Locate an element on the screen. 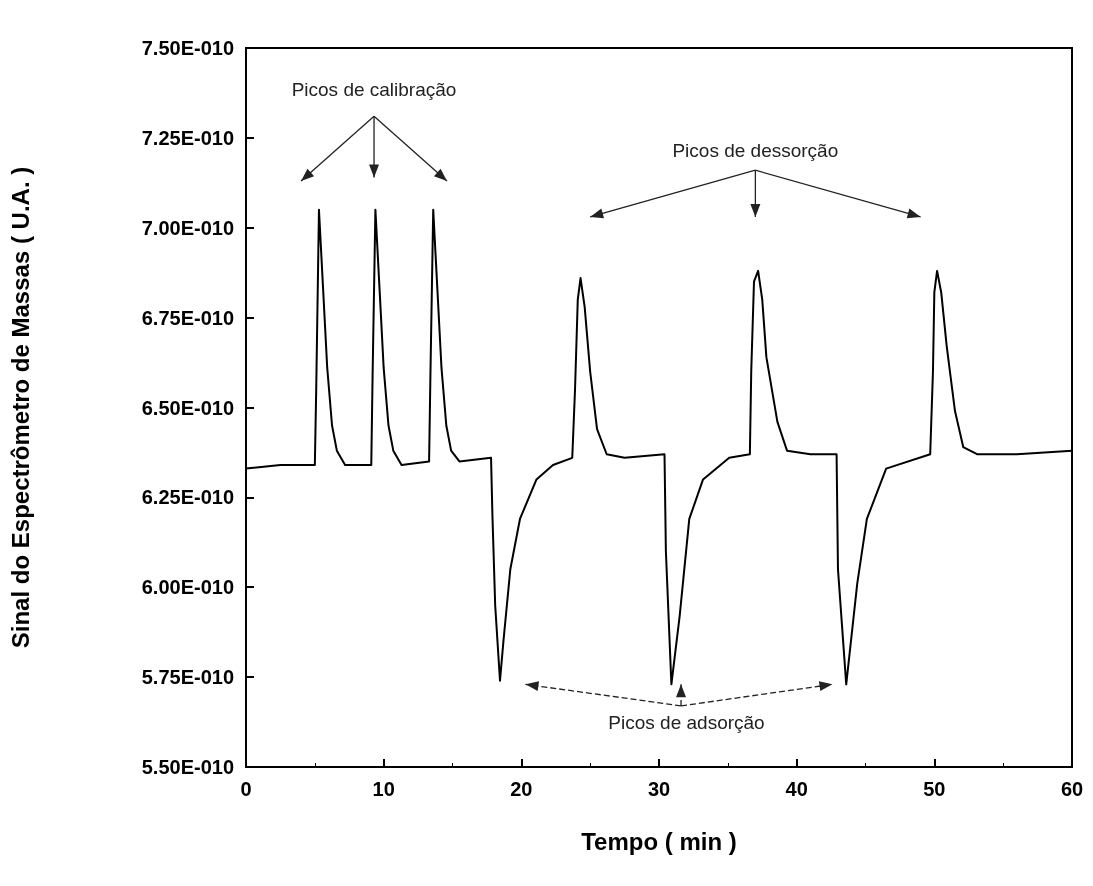  y-tick-label: 6.00E-010 is located at coordinates (187, 587).